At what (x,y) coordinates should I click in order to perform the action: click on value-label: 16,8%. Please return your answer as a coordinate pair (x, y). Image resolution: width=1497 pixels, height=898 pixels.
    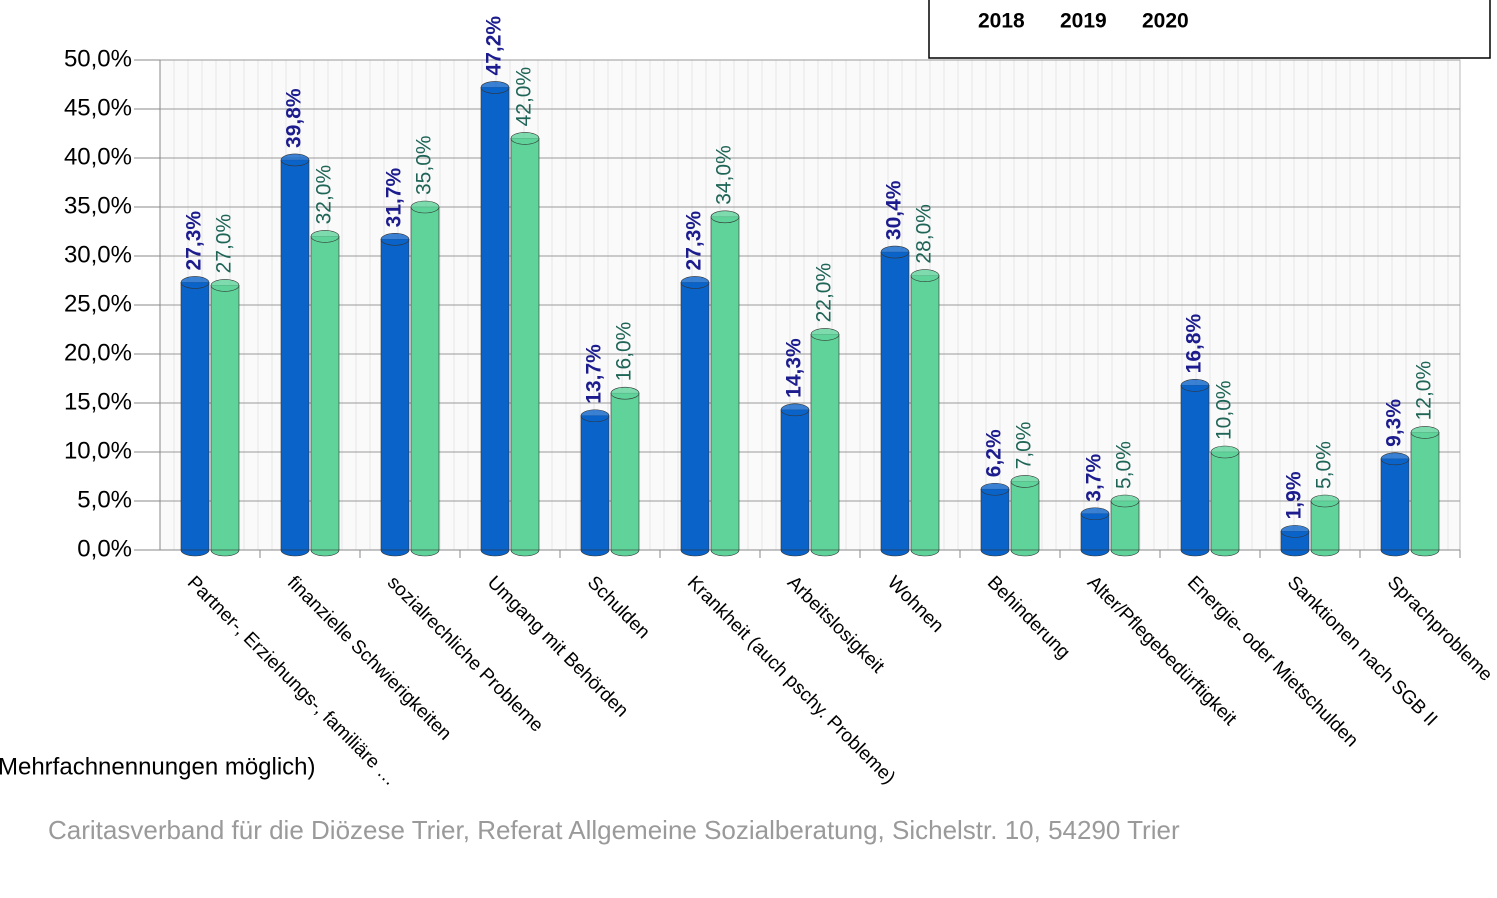
    Looking at the image, I should click on (1194, 343).